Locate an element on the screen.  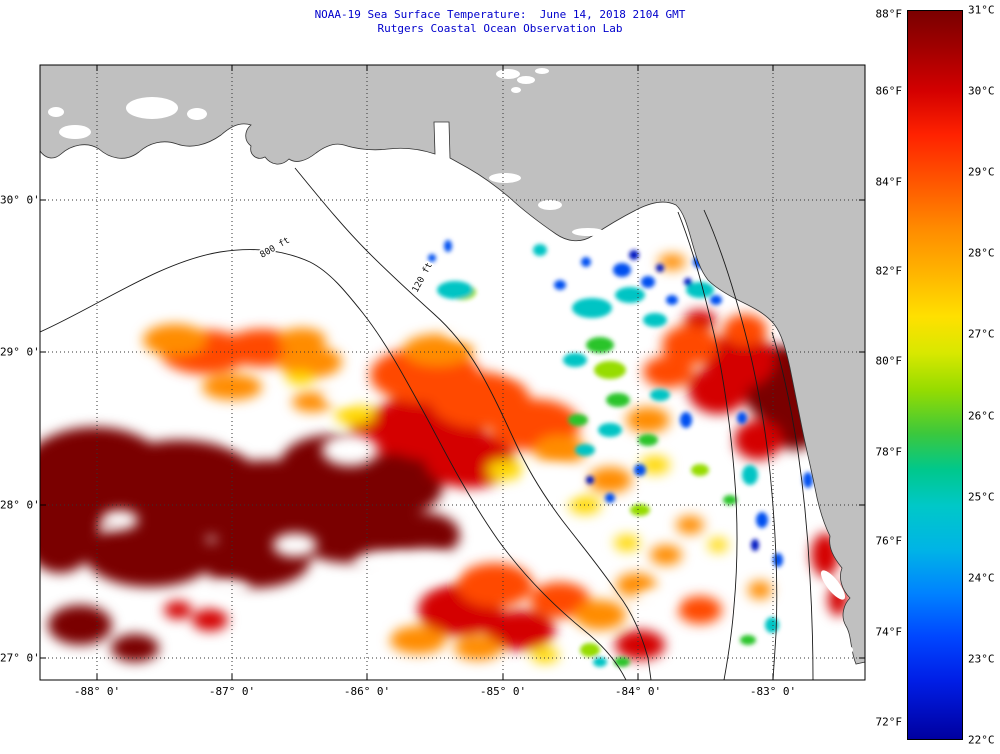
colorbar-f-label: 86°F is located at coordinates (889, 91).